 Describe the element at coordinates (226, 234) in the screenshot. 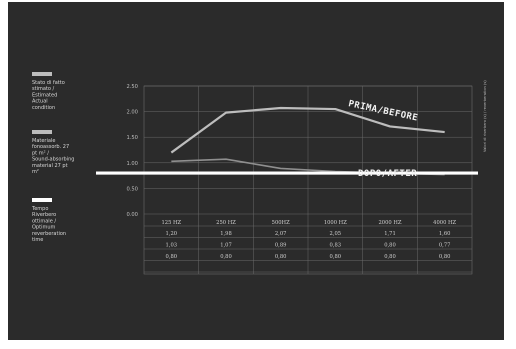

I see `table-cell: 1,98` at that location.